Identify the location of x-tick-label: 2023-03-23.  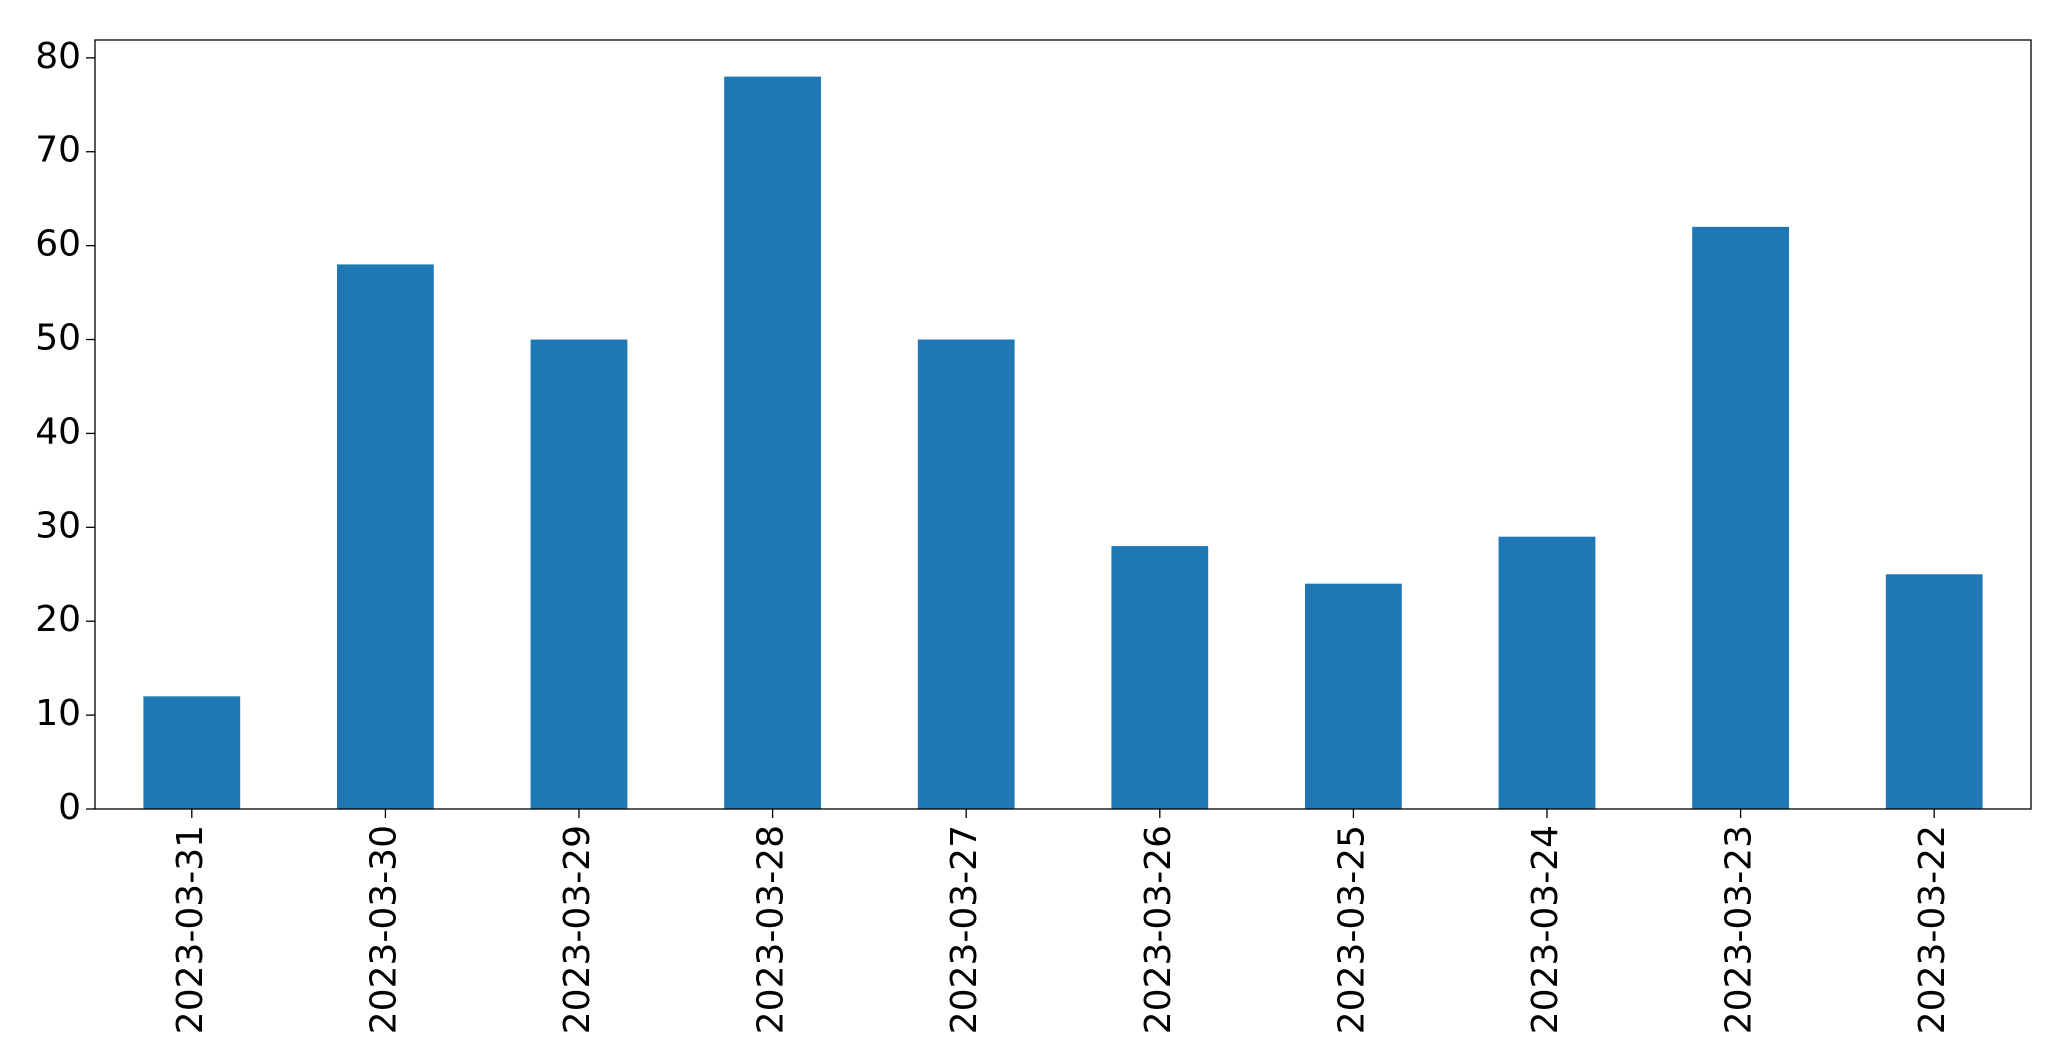
(1739, 929).